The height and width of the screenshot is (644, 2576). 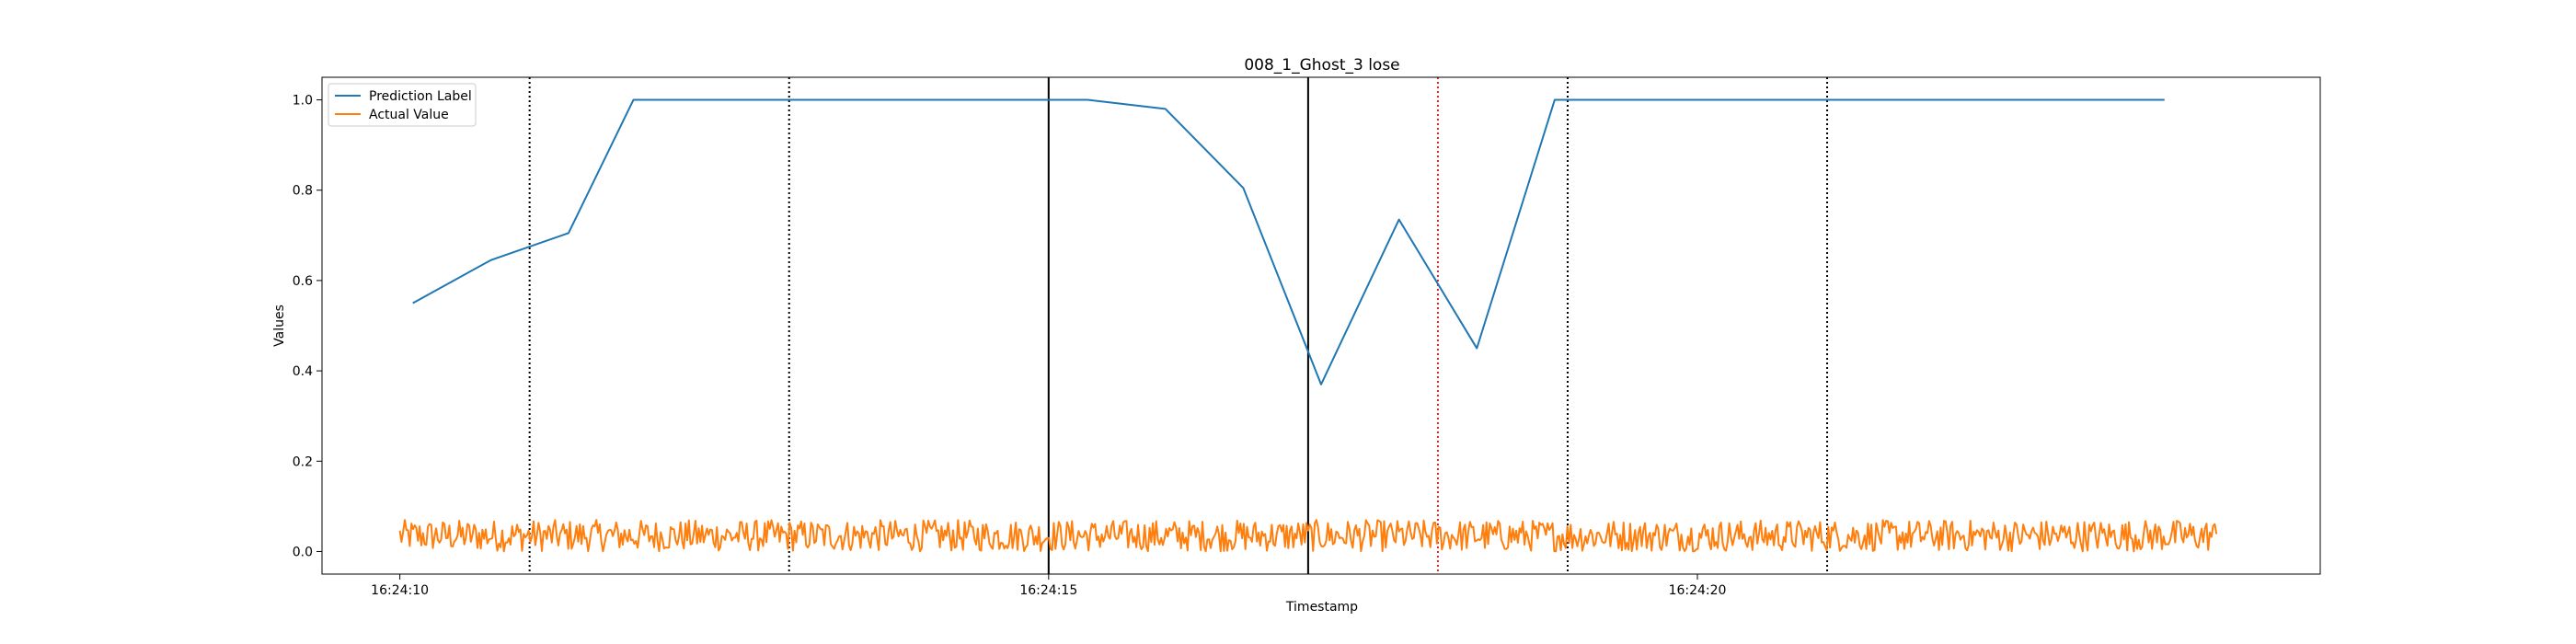 I want to click on actual-value-series, so click(x=1308, y=536).